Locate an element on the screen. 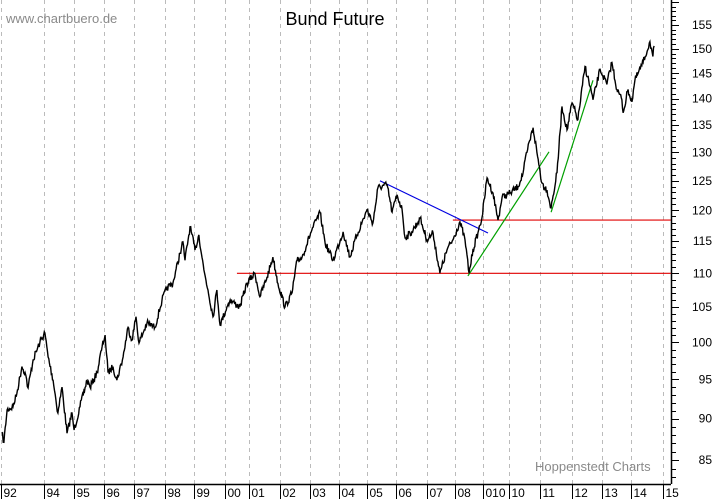  x-tick-label: 07 is located at coordinates (437, 492).